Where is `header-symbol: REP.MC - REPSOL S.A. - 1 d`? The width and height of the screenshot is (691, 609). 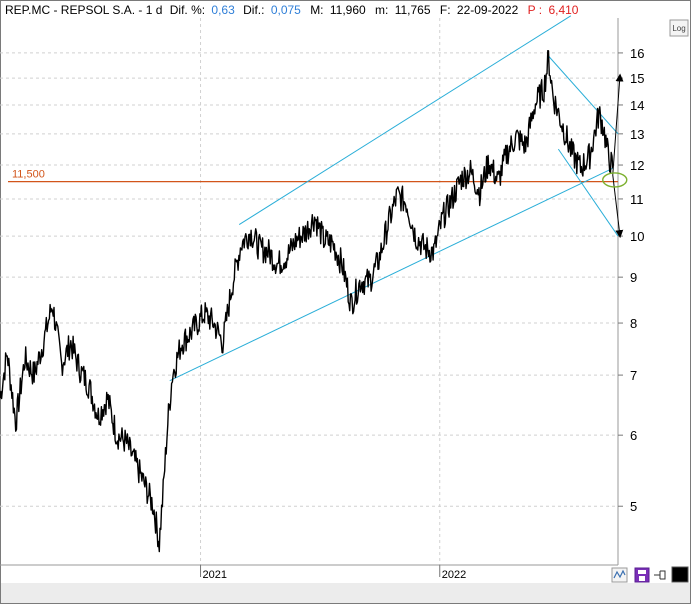
header-symbol: REP.MC - REPSOL S.A. - 1 d is located at coordinates (83, 10).